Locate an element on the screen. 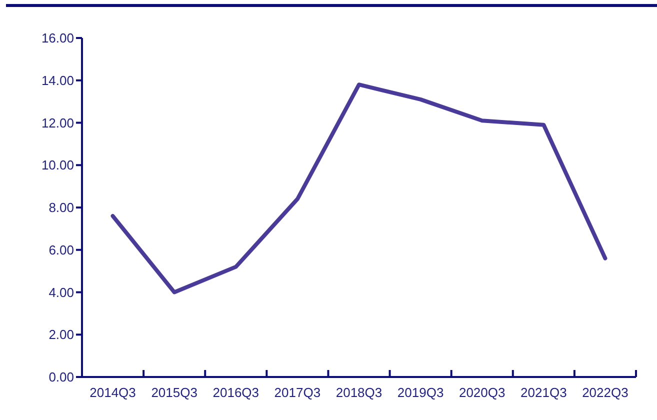 Image resolution: width=657 pixels, height=420 pixels. x-tick-label: 2020Q3 is located at coordinates (482, 392).